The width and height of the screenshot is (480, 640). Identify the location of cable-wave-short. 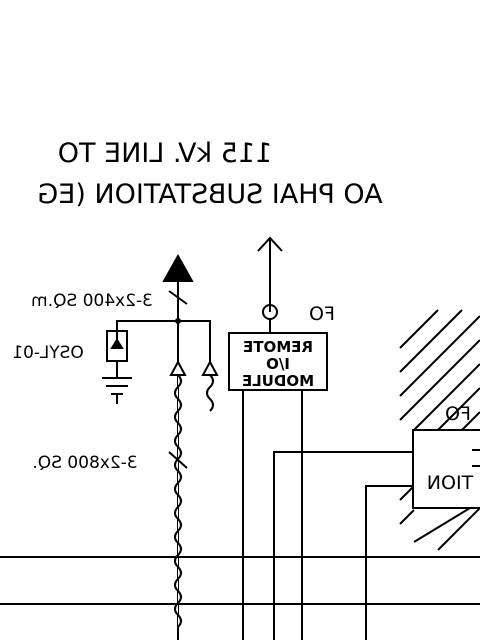
(210, 393).